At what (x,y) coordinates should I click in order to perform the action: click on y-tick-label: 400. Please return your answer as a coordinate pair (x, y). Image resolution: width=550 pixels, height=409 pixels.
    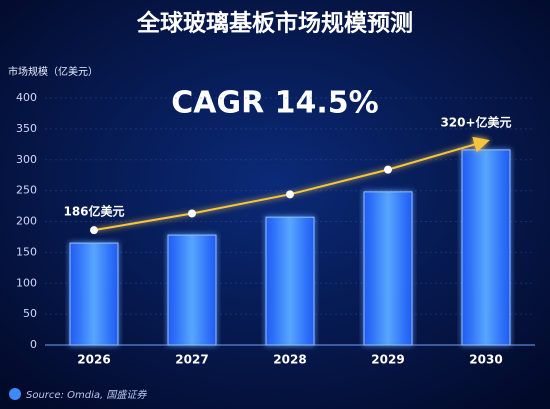
    Looking at the image, I should click on (26, 97).